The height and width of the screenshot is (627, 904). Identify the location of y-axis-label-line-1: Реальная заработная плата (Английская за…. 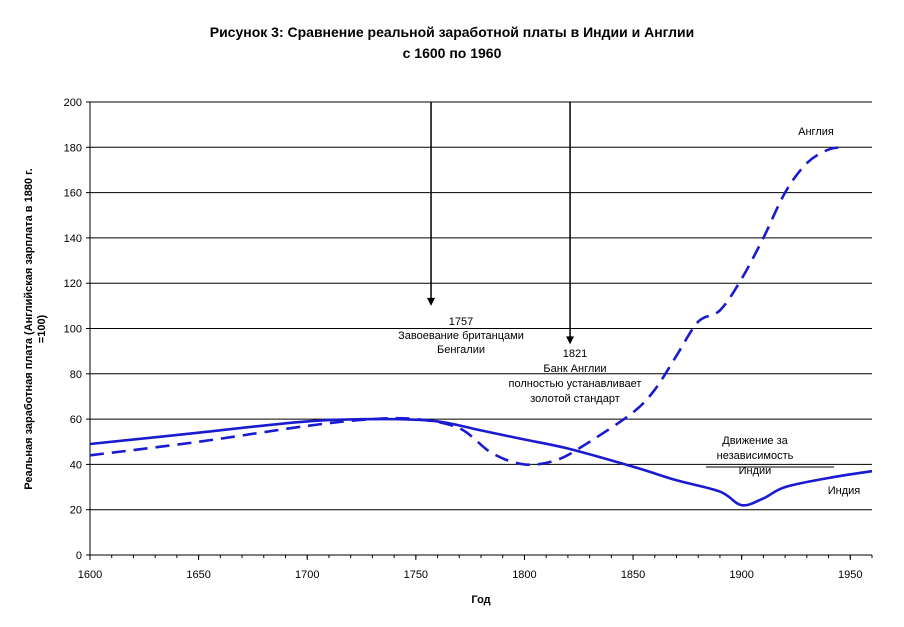
(29, 328).